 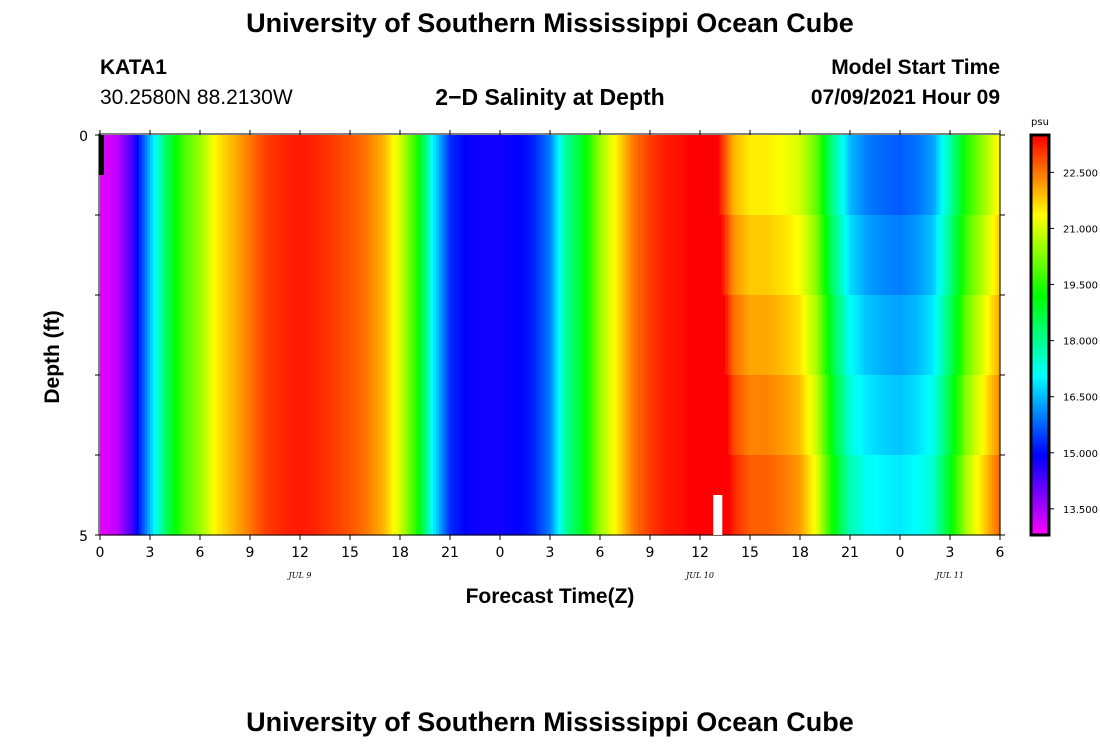 What do you see at coordinates (100, 553) in the screenshot?
I see `x-tick-label: 0` at bounding box center [100, 553].